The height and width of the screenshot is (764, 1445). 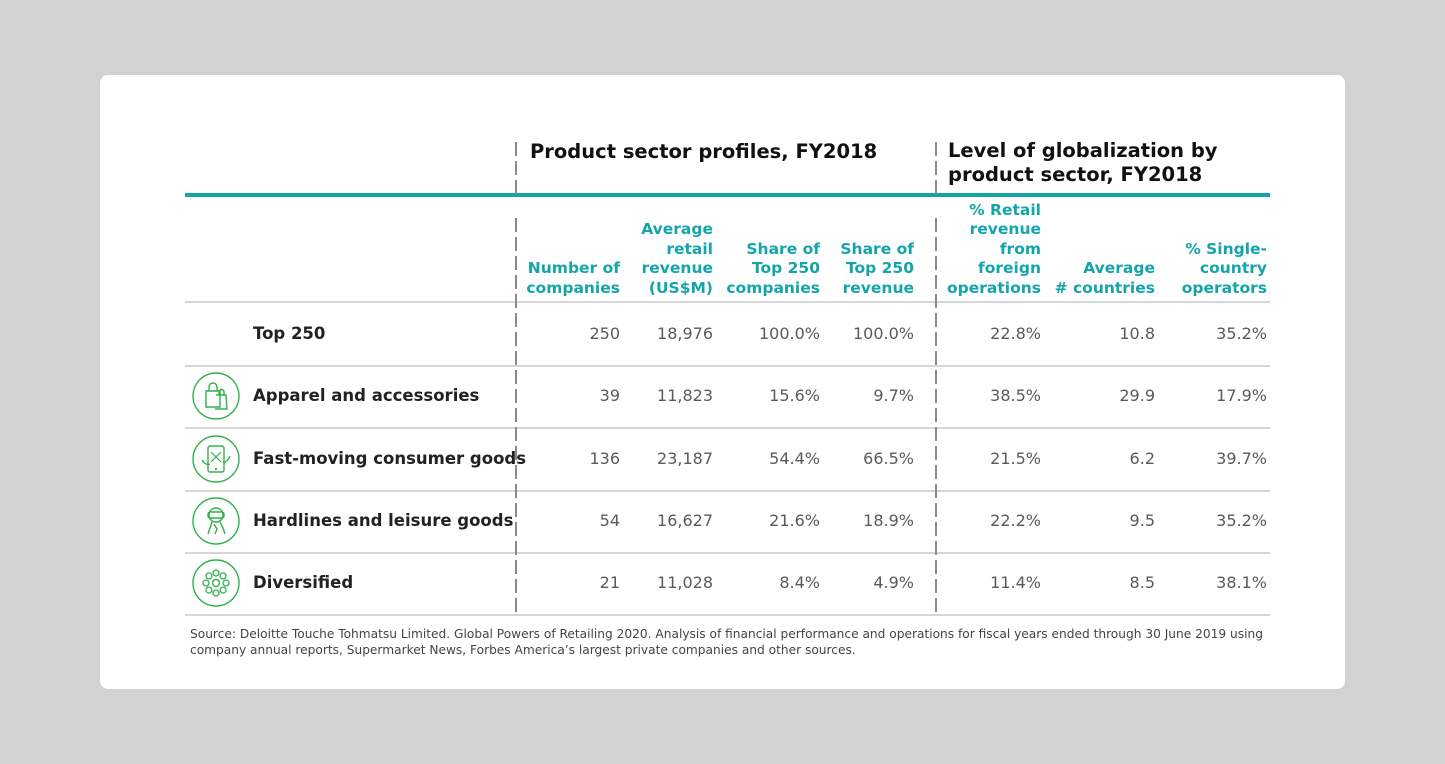 I want to click on table-cell: 38.1%, so click(x=1241, y=582).